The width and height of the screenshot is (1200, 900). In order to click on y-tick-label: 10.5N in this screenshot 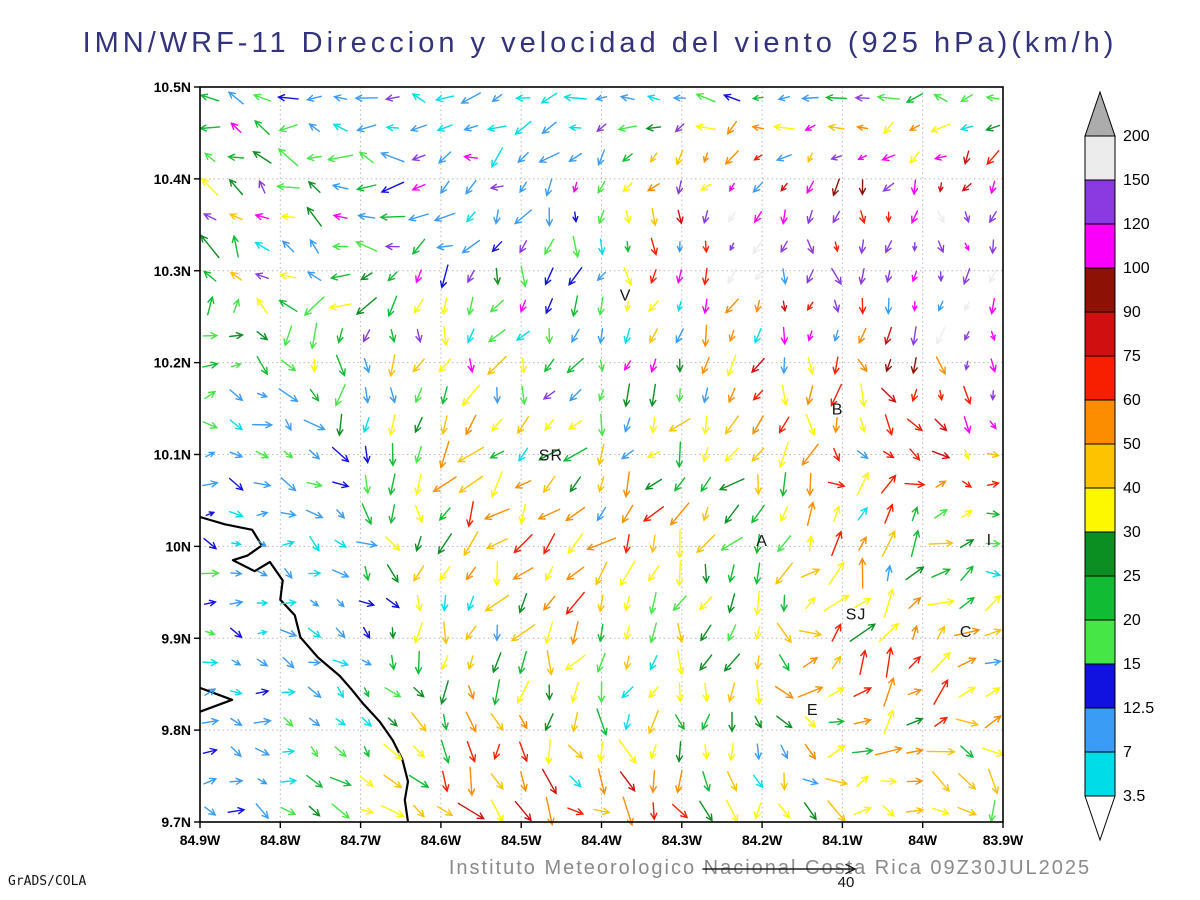, I will do `click(172, 87)`.